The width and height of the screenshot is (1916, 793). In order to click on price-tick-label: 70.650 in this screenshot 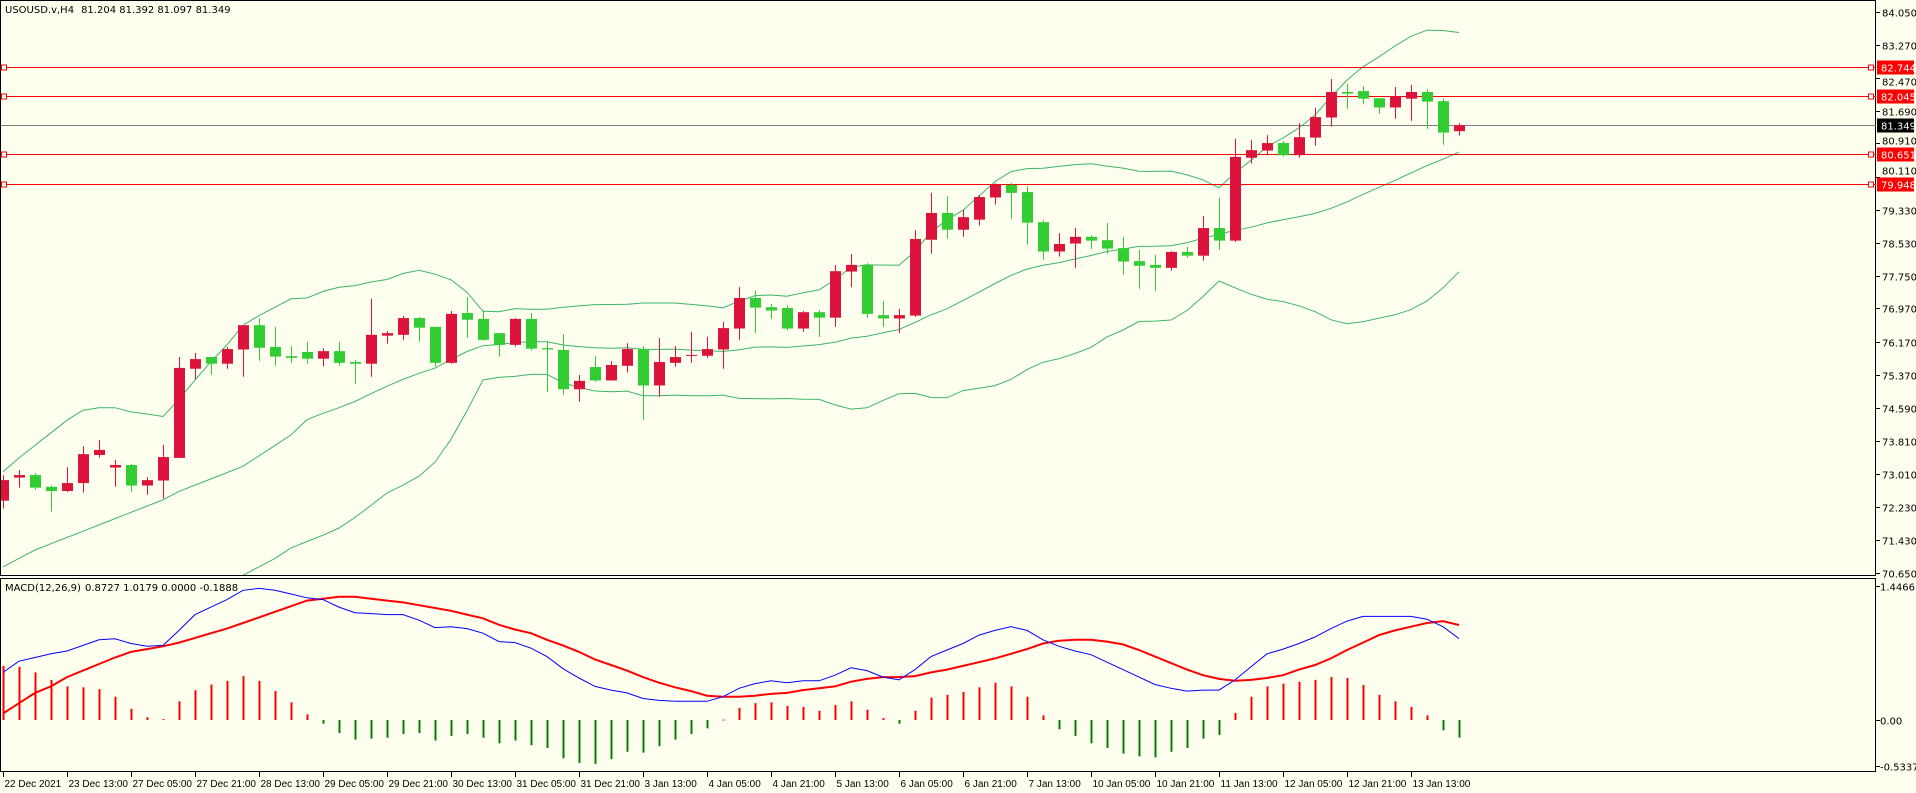, I will do `click(1899, 575)`.